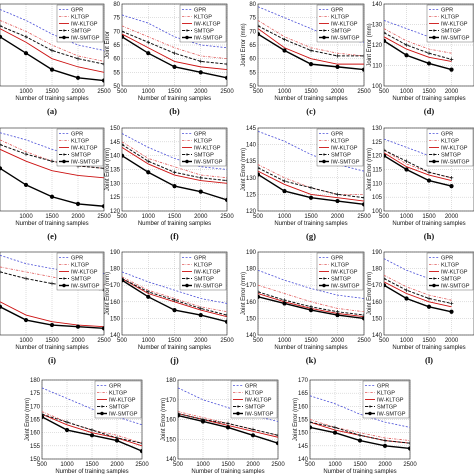  I want to click on legend-box, so click(254, 399).